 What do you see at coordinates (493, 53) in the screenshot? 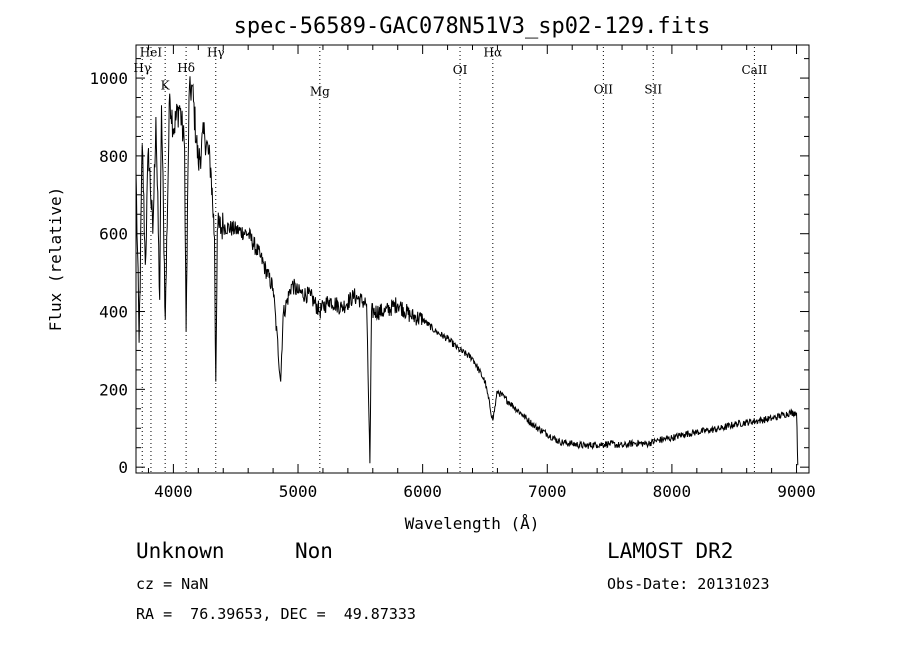
I see `spectral-line-label: Hα` at bounding box center [493, 53].